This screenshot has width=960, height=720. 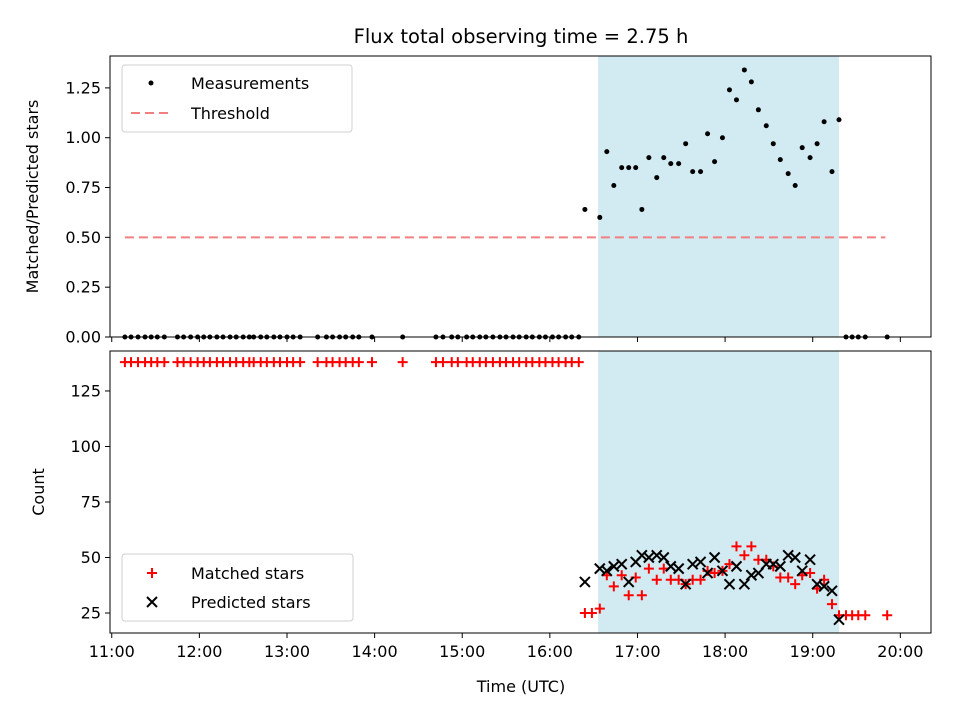 What do you see at coordinates (85, 446) in the screenshot?
I see `y-tick-label: 100` at bounding box center [85, 446].